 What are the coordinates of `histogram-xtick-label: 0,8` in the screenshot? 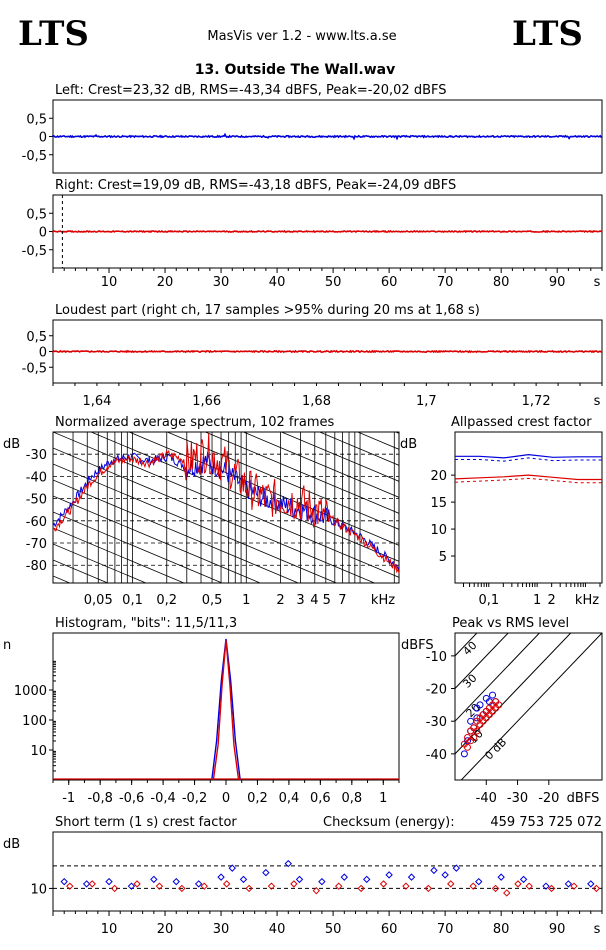 It's located at (351, 798).